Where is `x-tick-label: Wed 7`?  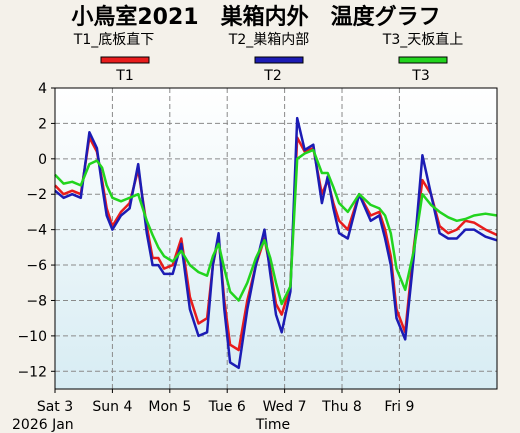 x-tick-label: Wed 7 is located at coordinates (285, 407).